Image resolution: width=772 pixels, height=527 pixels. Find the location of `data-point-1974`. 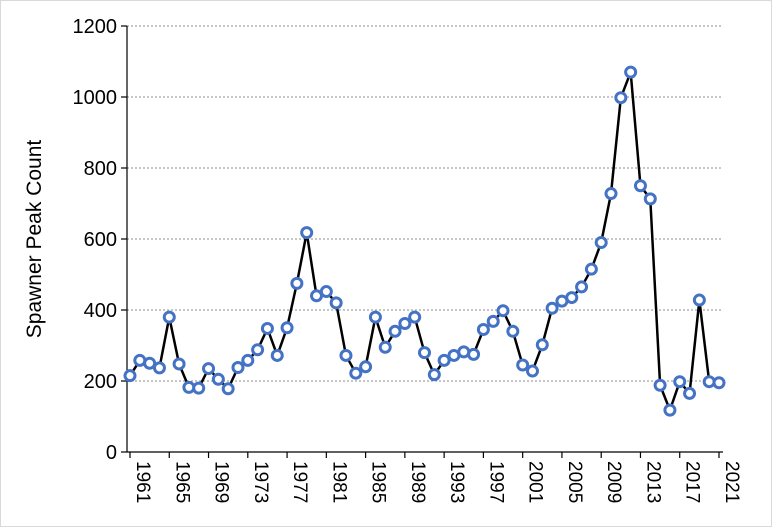

data-point-1974 is located at coordinates (258, 350).